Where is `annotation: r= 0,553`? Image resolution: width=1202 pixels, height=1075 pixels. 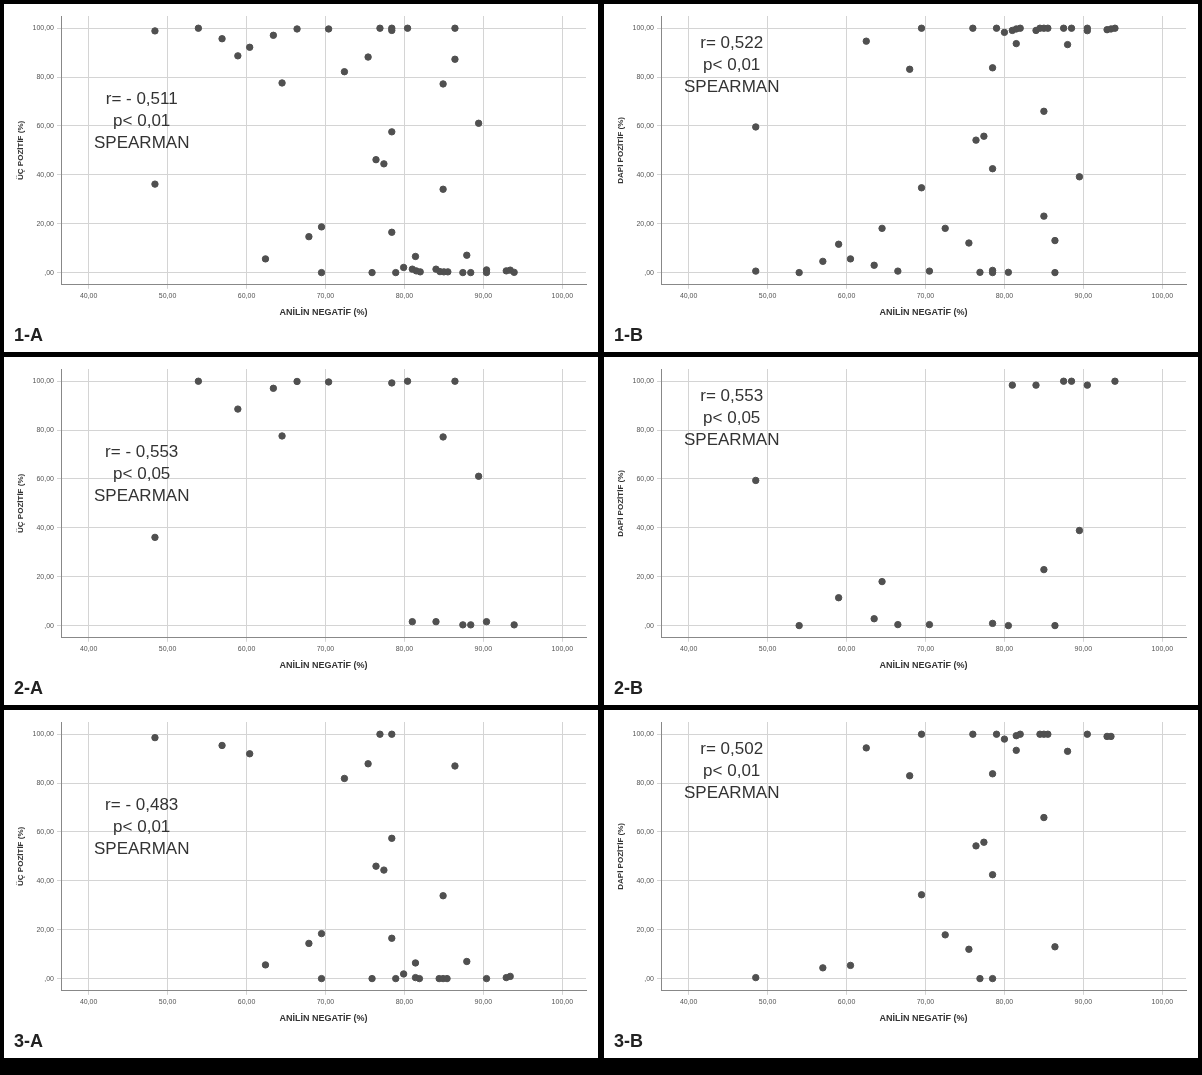
annotation: r= 0,553 is located at coordinates (732, 396).